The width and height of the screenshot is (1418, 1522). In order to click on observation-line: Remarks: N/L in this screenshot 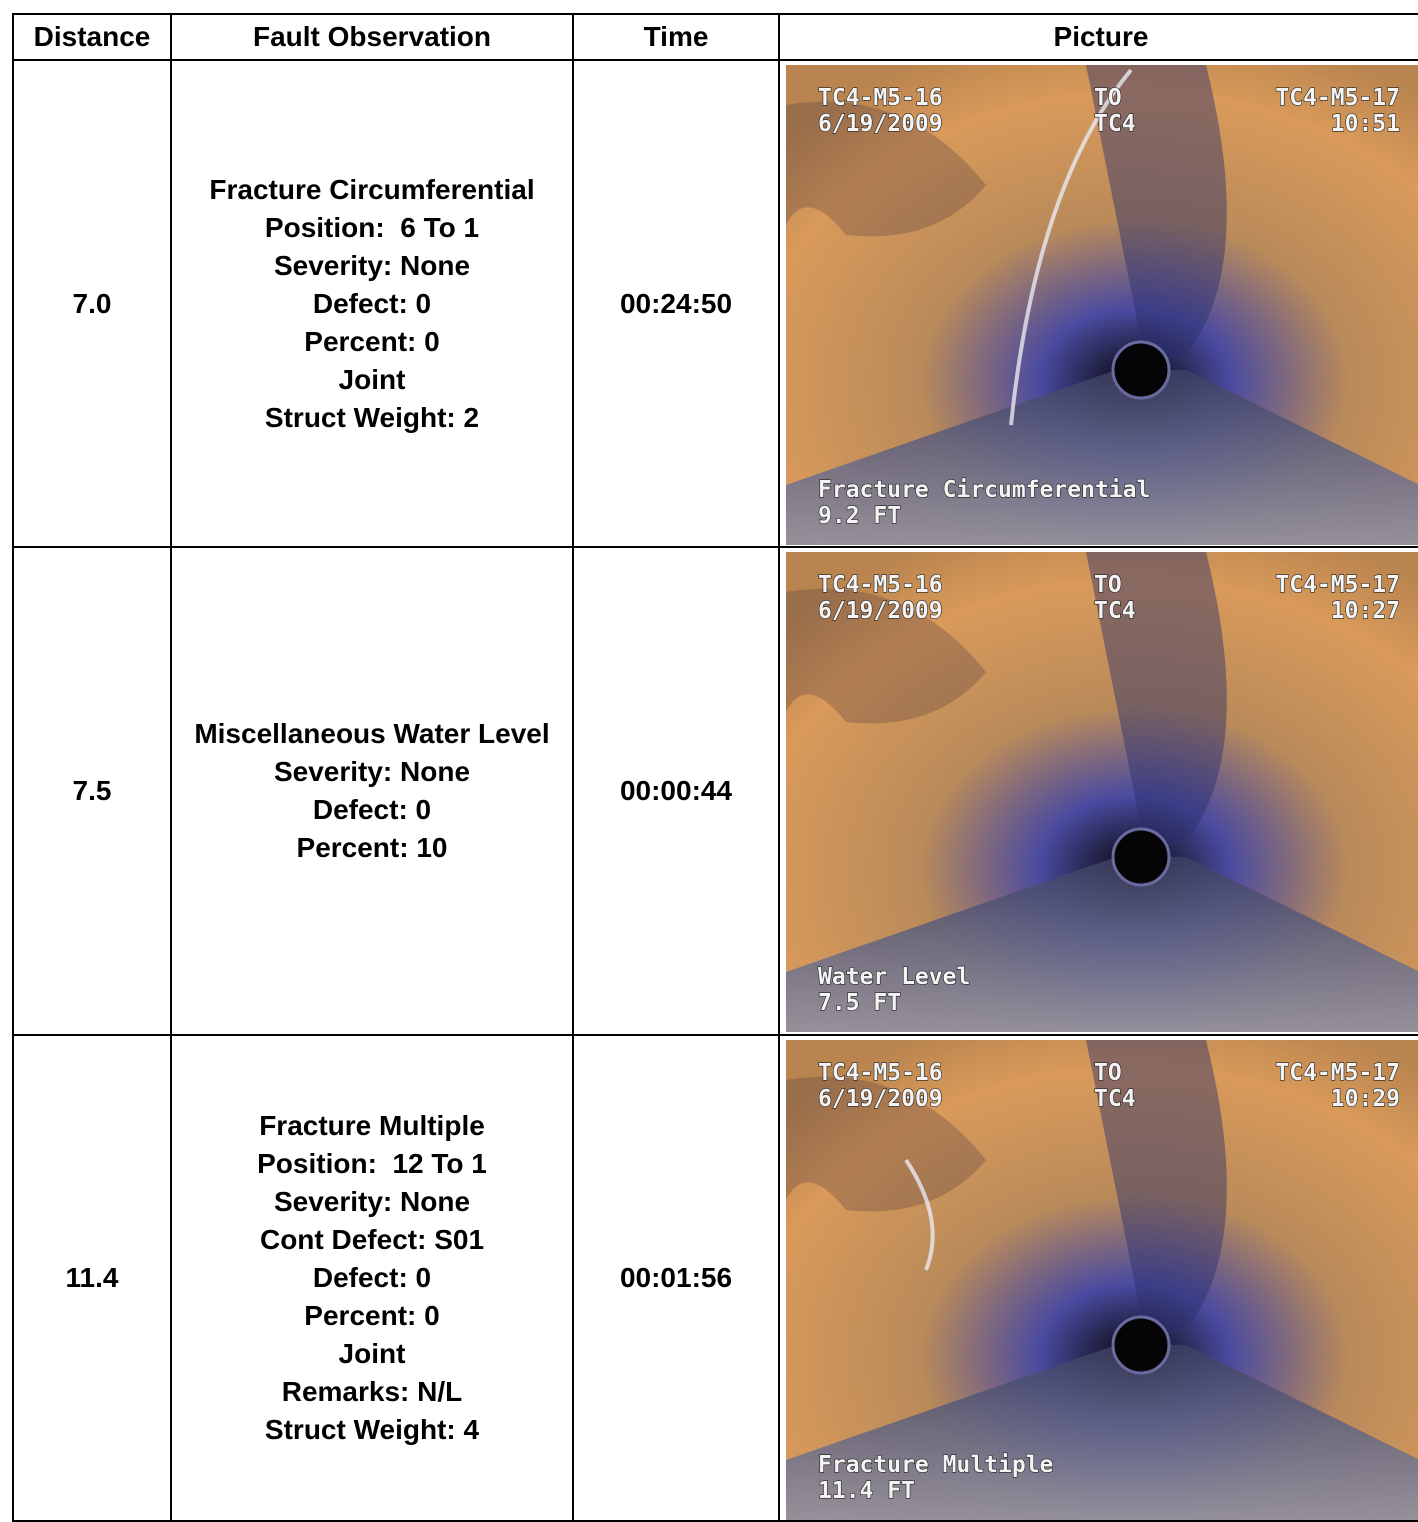, I will do `click(372, 1391)`.